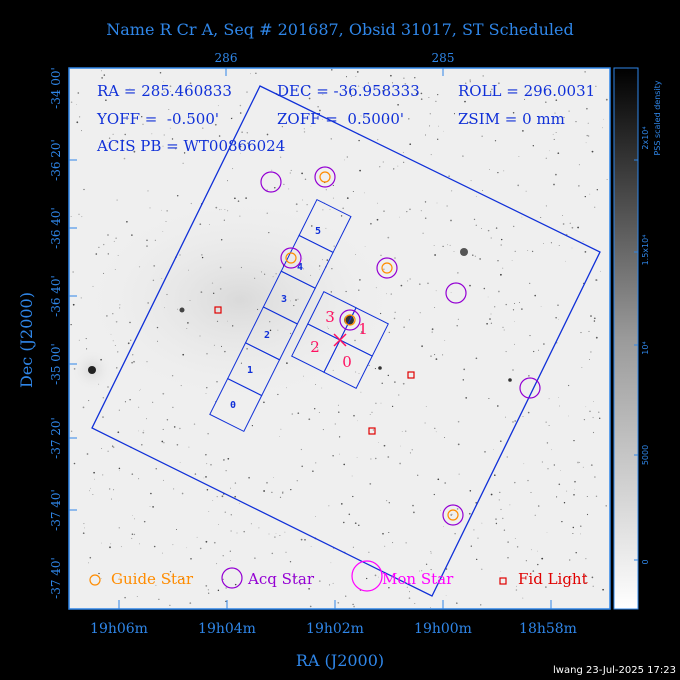  I want to click on zsim-text: ZSIM = 0 mm, so click(511, 119).